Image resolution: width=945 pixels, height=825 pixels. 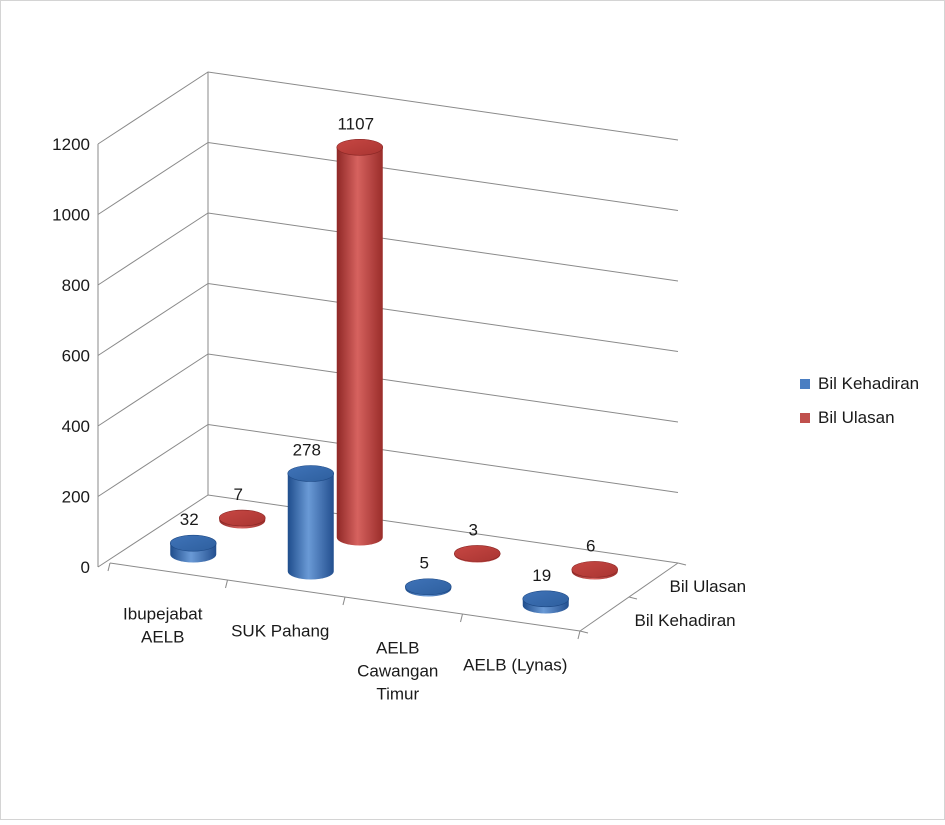 I want to click on x-tick-label: Timur, so click(x=397, y=694).